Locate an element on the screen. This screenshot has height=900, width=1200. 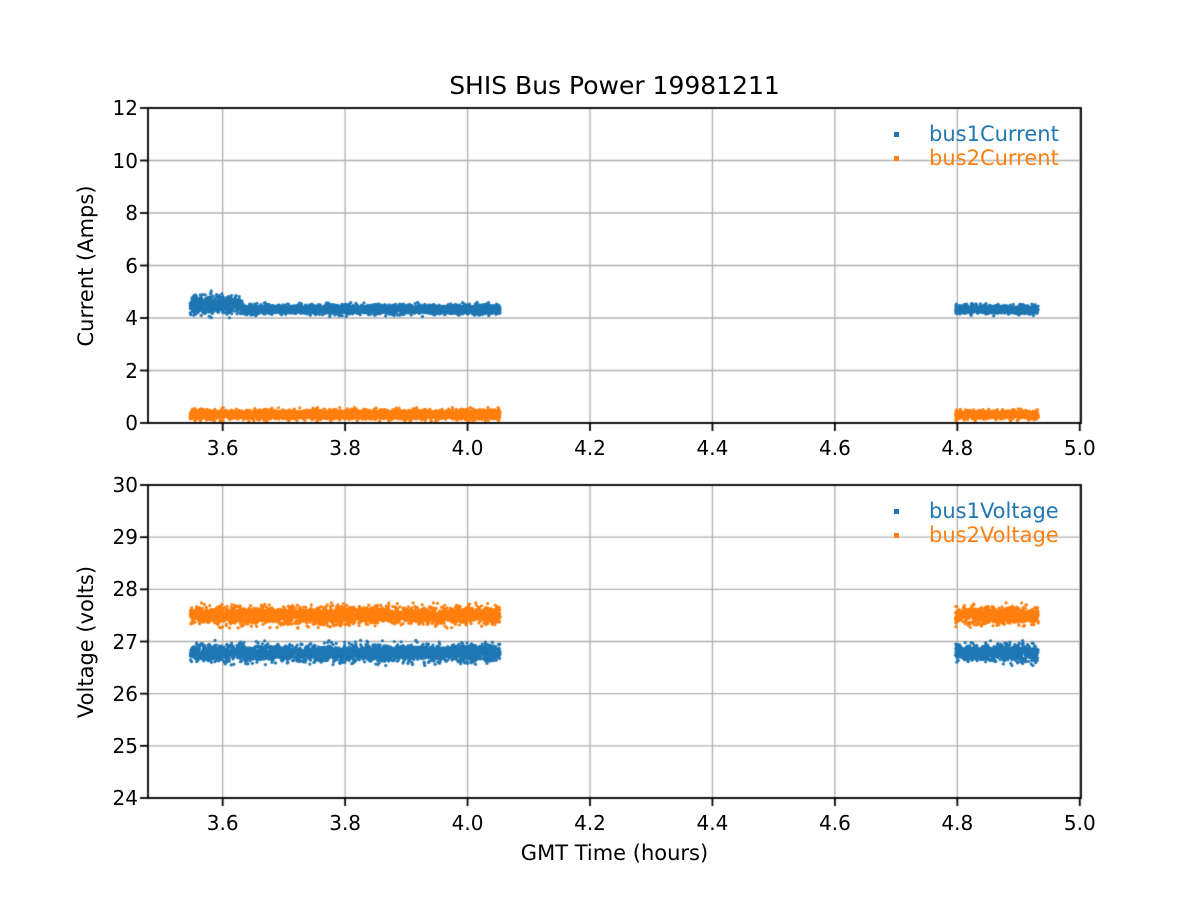
y-tick-label: 28 is located at coordinates (125, 589).